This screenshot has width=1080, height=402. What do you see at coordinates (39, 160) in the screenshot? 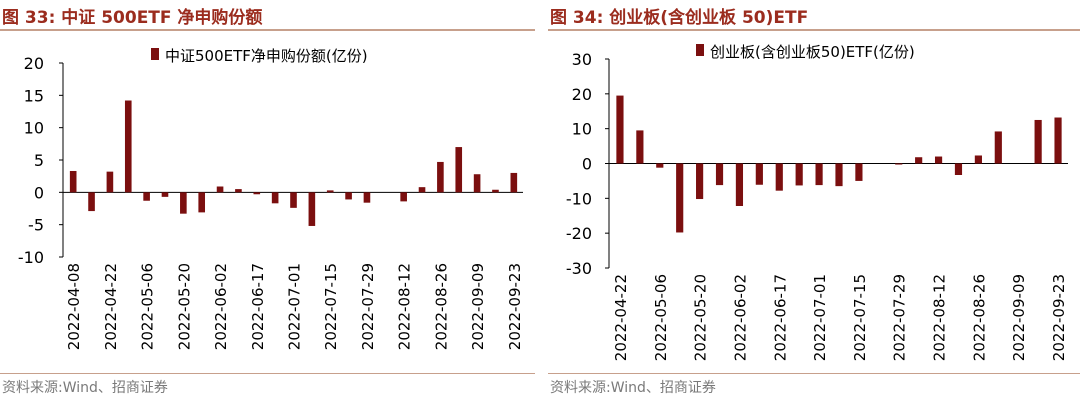
I see `y-tick-label: 5` at bounding box center [39, 160].